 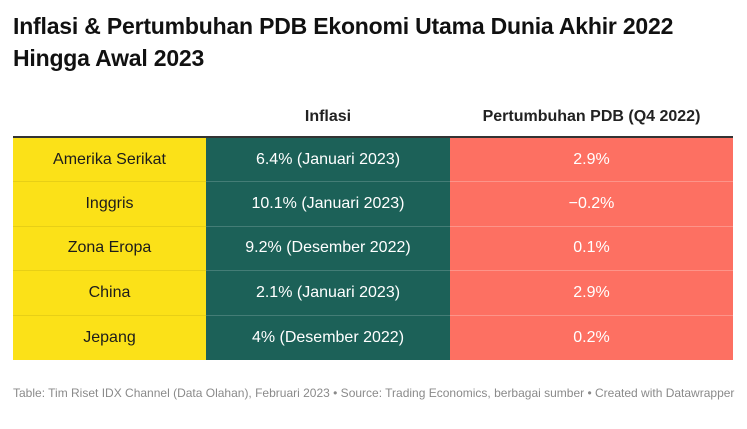 What do you see at coordinates (591, 116) in the screenshot?
I see `header-gdp: Pertumbuhan PDB (Q4 2022)` at bounding box center [591, 116].